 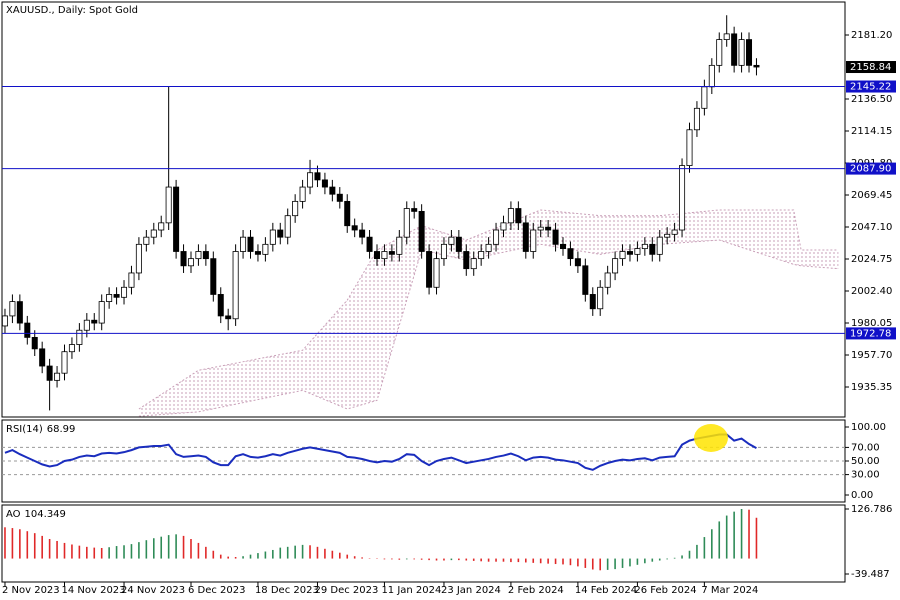 I want to click on x-tick-label: 2 Nov 2023, so click(x=31, y=590).